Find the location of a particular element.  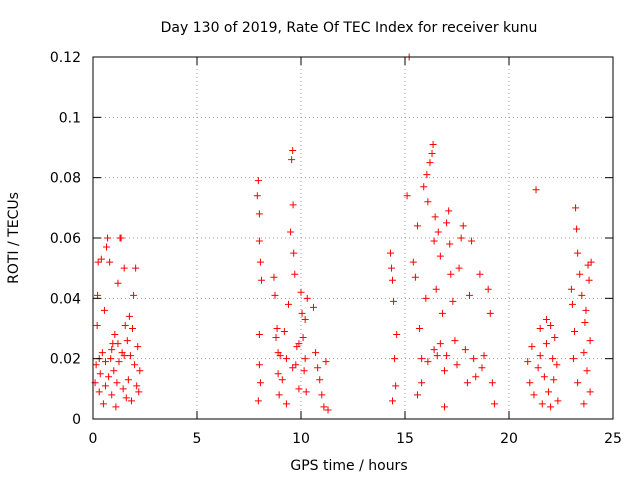

x-tick-label: 5 is located at coordinates (197, 439).